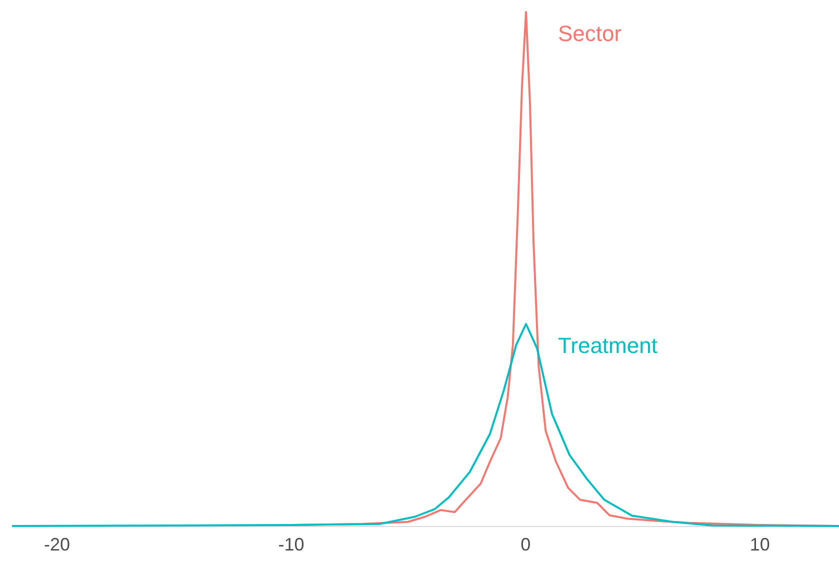  I want to click on x-tick-label: -10, so click(291, 544).